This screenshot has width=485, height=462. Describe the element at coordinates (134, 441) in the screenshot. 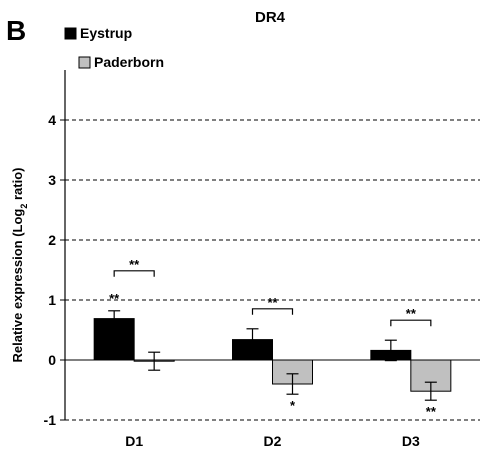

I see `x-tick-label: D1` at that location.